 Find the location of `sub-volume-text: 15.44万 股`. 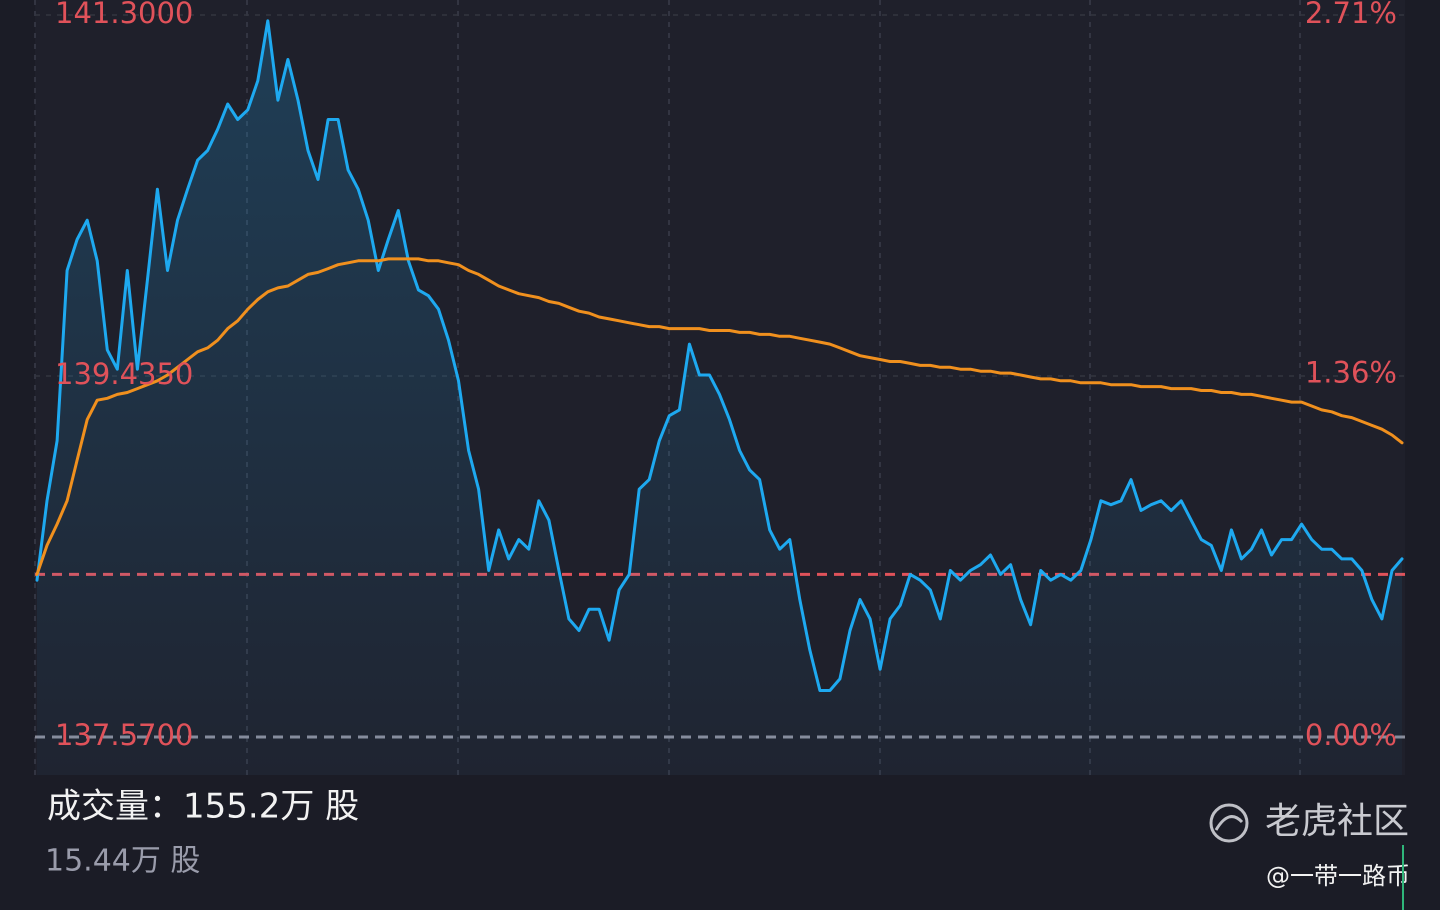

sub-volume-text: 15.44万 股 is located at coordinates (122, 861).